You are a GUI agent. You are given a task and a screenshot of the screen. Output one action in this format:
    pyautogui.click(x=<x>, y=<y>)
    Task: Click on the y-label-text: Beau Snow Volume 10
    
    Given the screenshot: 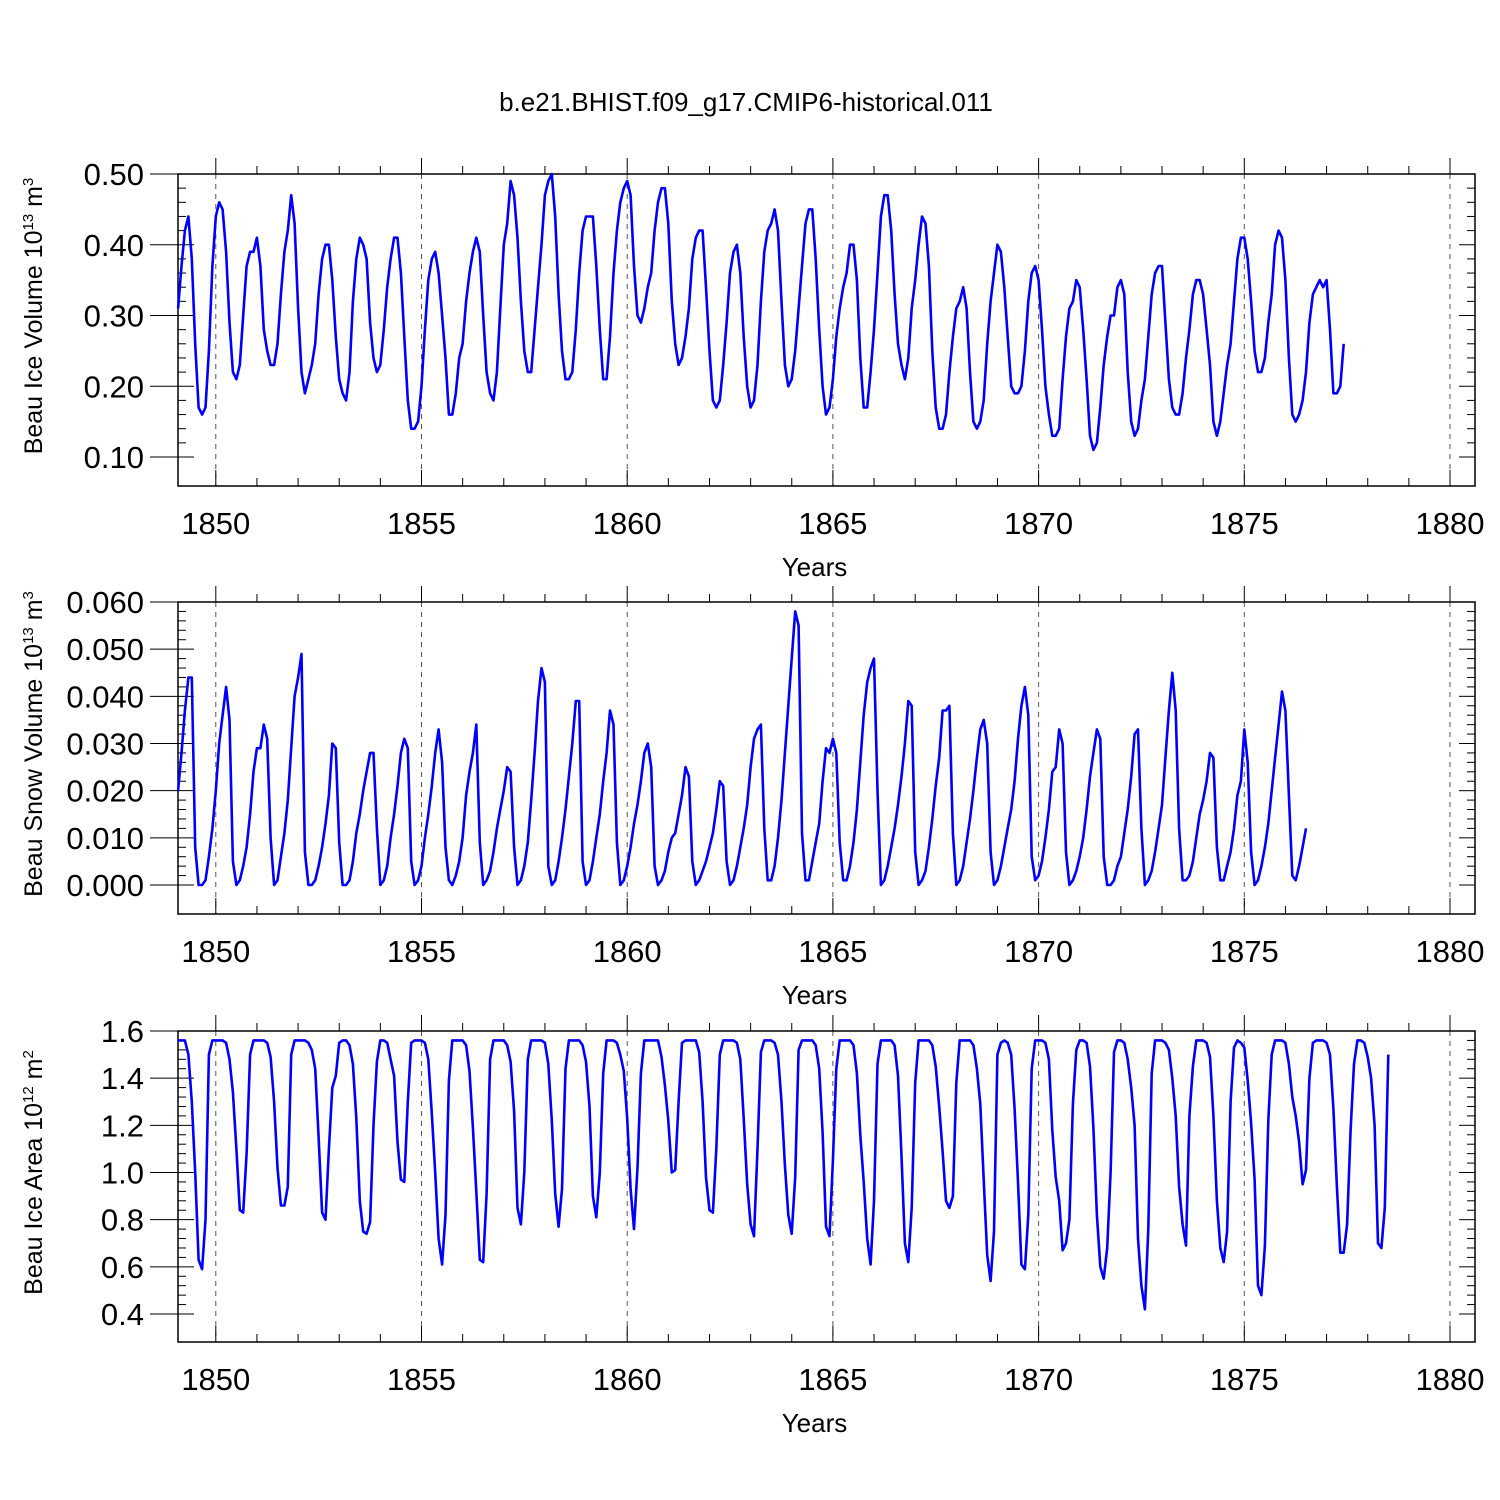 What is the action you would take?
    pyautogui.click(x=34, y=770)
    